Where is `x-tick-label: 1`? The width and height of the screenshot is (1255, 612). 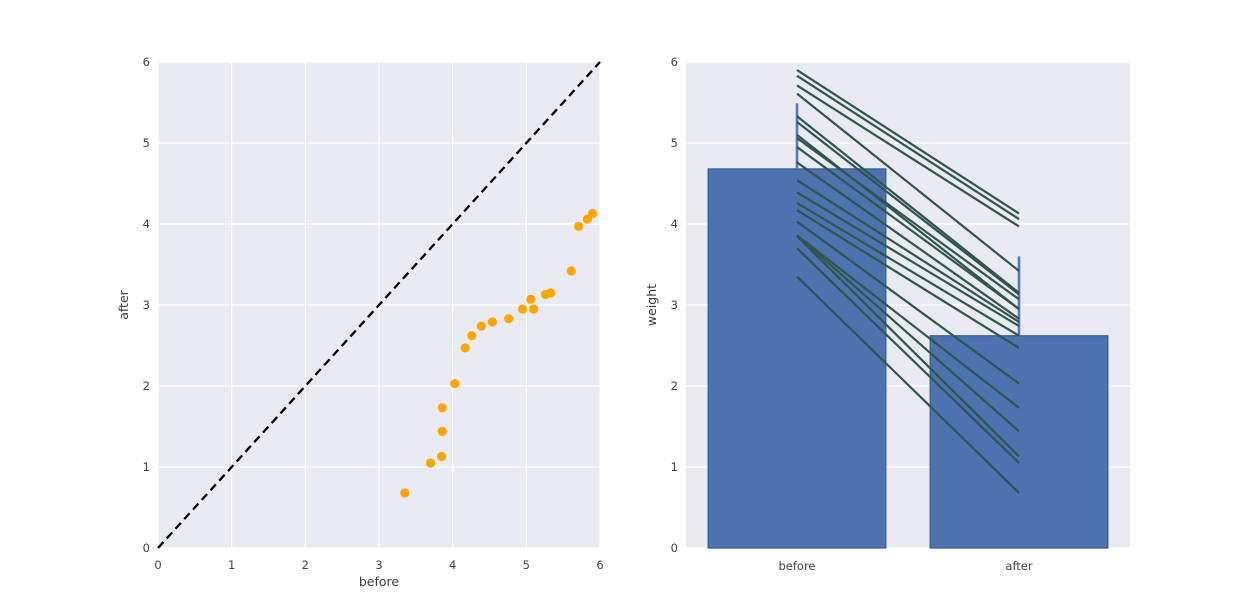
x-tick-label: 1 is located at coordinates (231, 565).